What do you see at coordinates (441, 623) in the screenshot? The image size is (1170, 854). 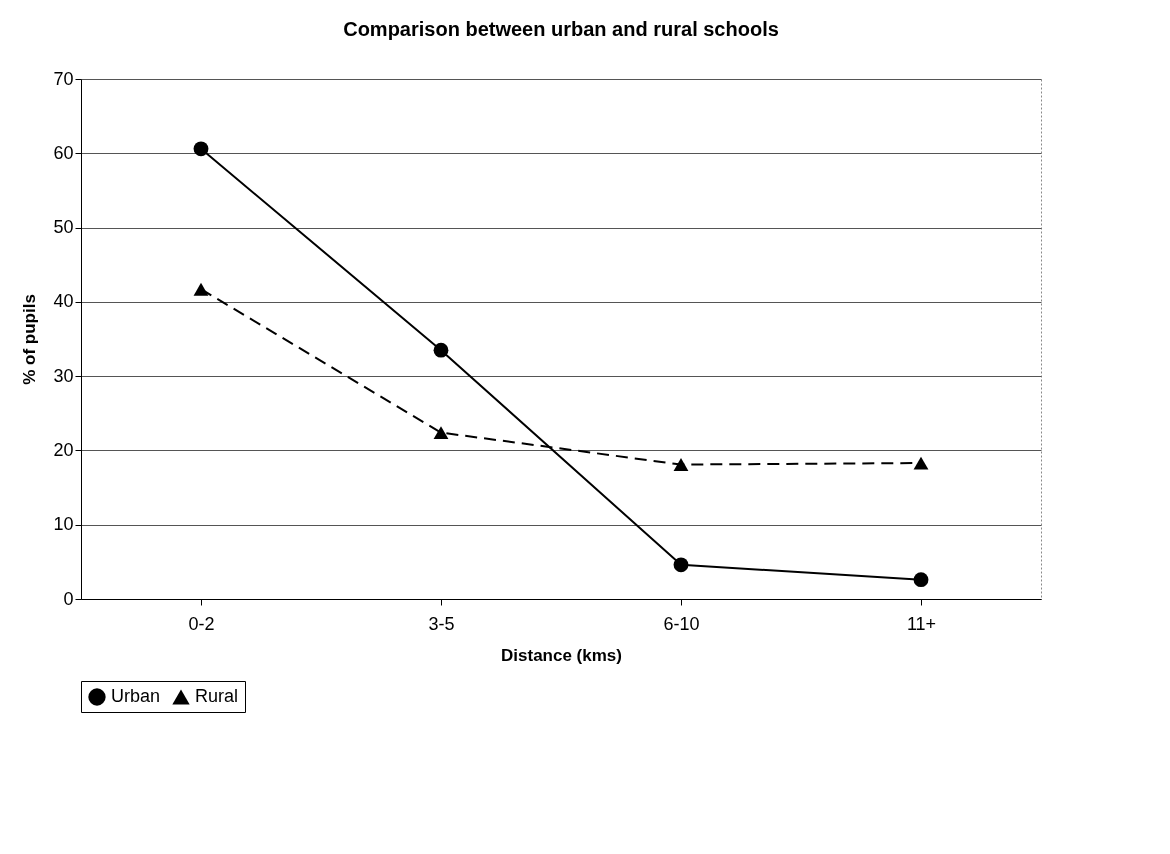 I see `x-tick-label: 3-5` at bounding box center [441, 623].